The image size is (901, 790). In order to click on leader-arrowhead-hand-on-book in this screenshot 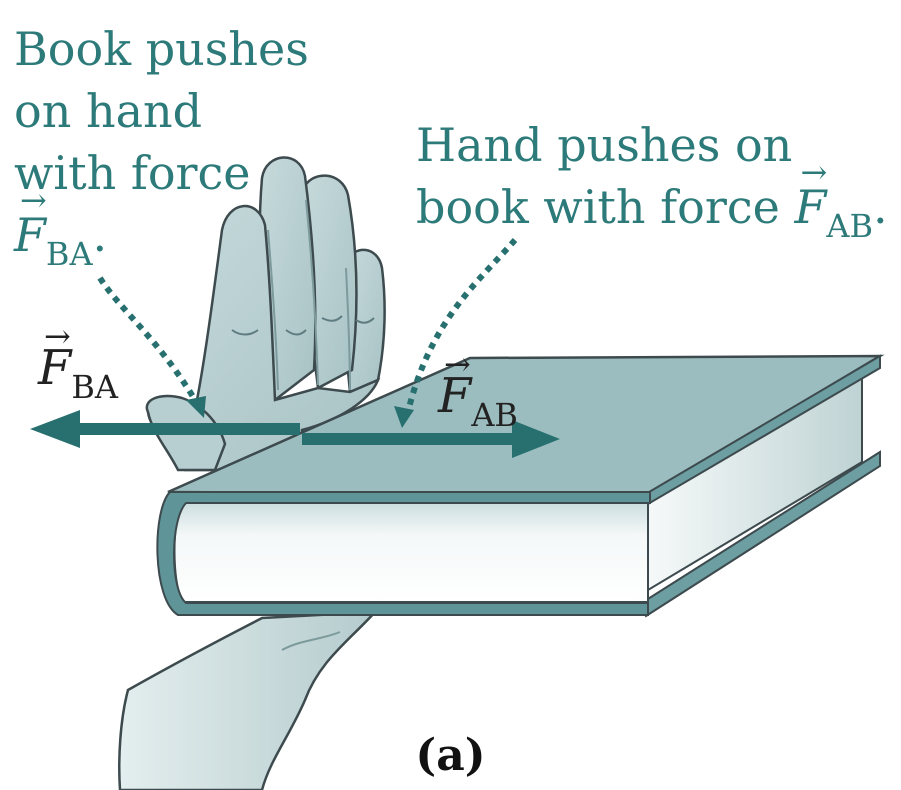, I will do `click(404, 417)`.